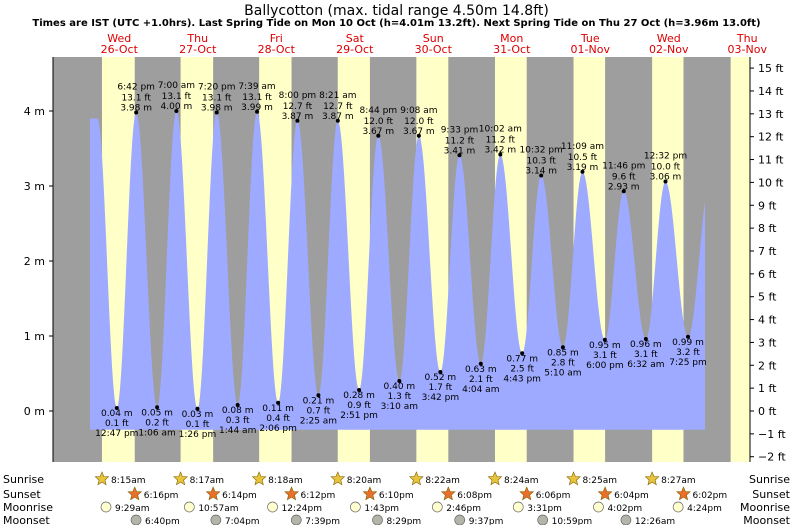 The width and height of the screenshot is (793, 525). I want to click on tide-time-label: 7:00 am, so click(176, 86).